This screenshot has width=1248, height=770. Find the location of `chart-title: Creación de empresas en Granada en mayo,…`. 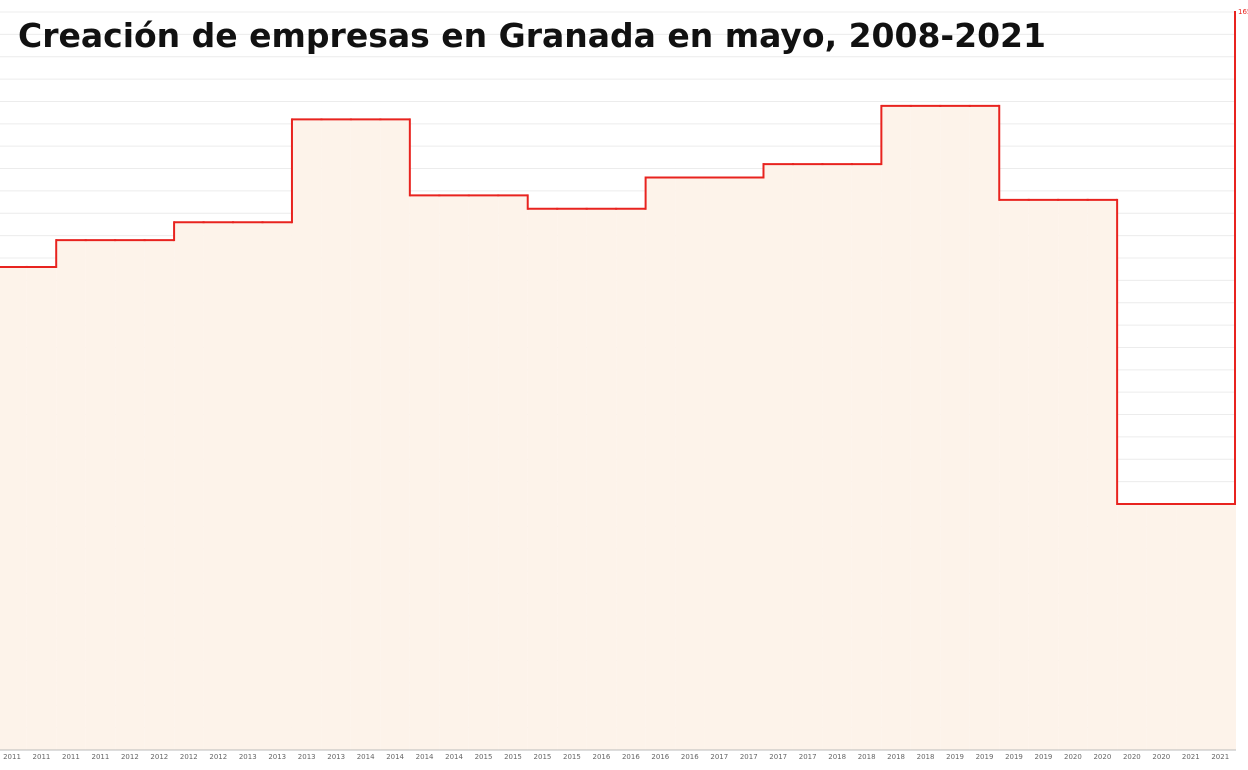

chart-title: Creación de empresas en Granada en mayo,… is located at coordinates (532, 35).